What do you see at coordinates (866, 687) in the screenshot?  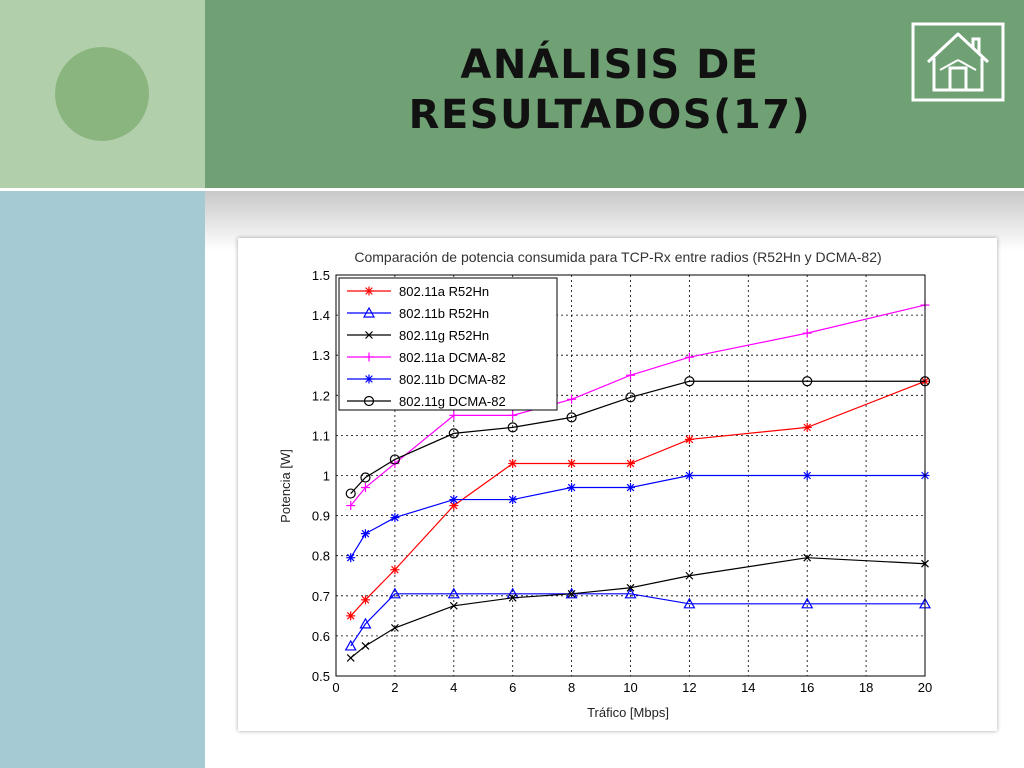 I see `x-tick-label: 18` at bounding box center [866, 687].